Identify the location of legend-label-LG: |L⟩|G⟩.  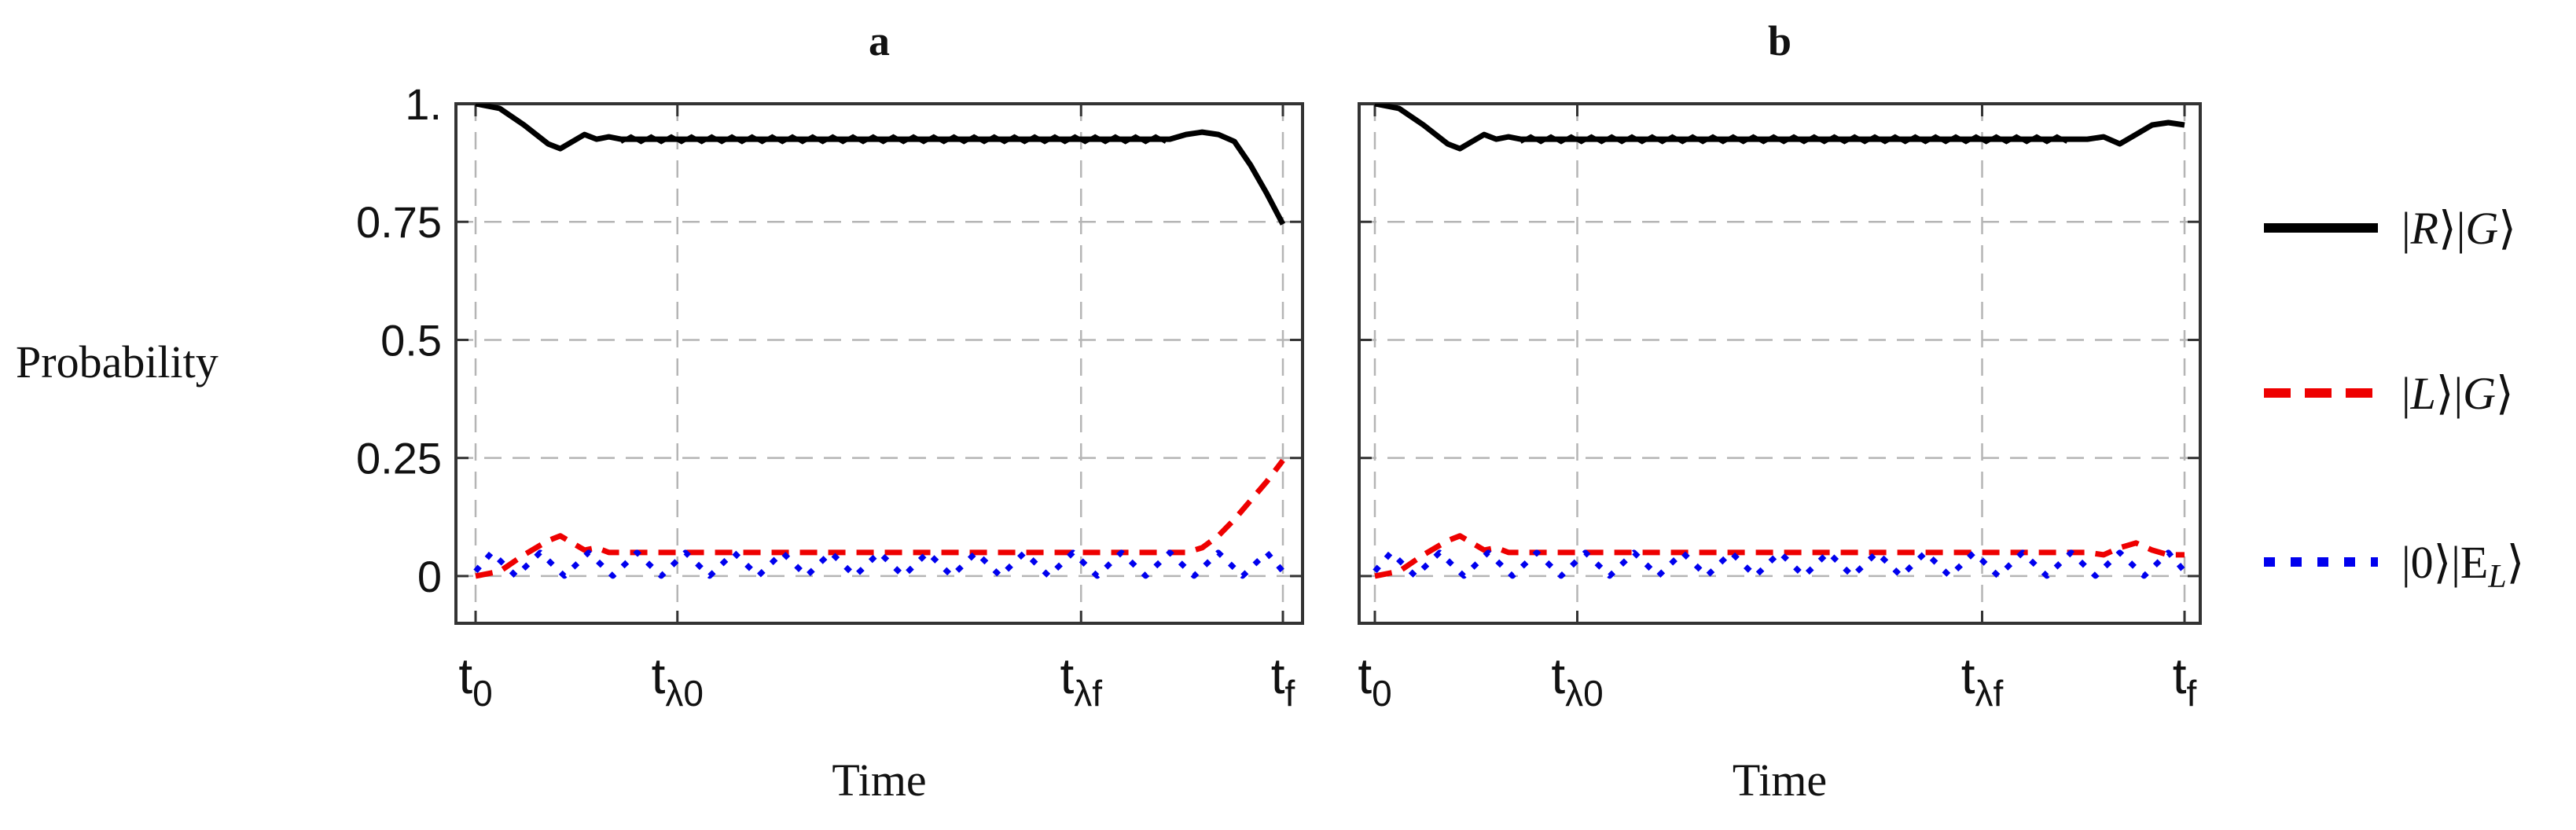
(2457, 393).